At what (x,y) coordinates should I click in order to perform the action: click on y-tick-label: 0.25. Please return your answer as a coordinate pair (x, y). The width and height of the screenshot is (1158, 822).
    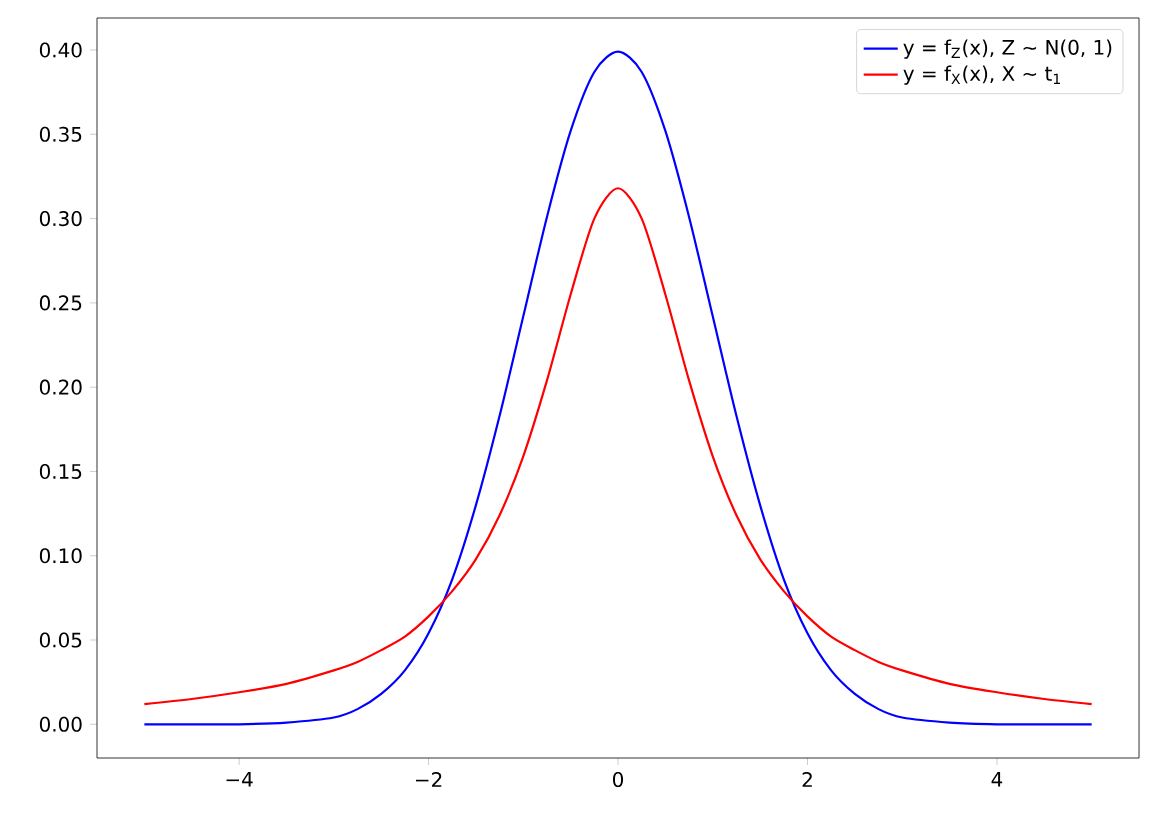
    Looking at the image, I should click on (60, 303).